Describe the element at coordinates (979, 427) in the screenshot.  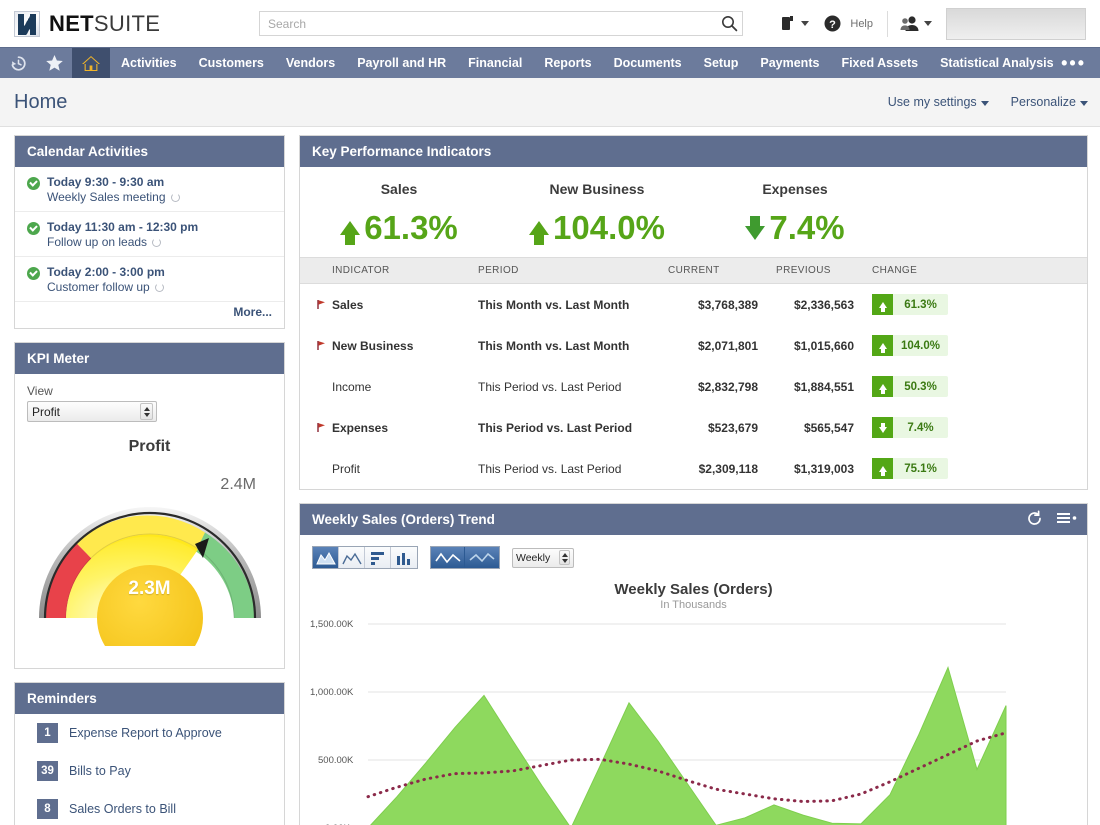
I see `cell-change: 7.4%` at that location.